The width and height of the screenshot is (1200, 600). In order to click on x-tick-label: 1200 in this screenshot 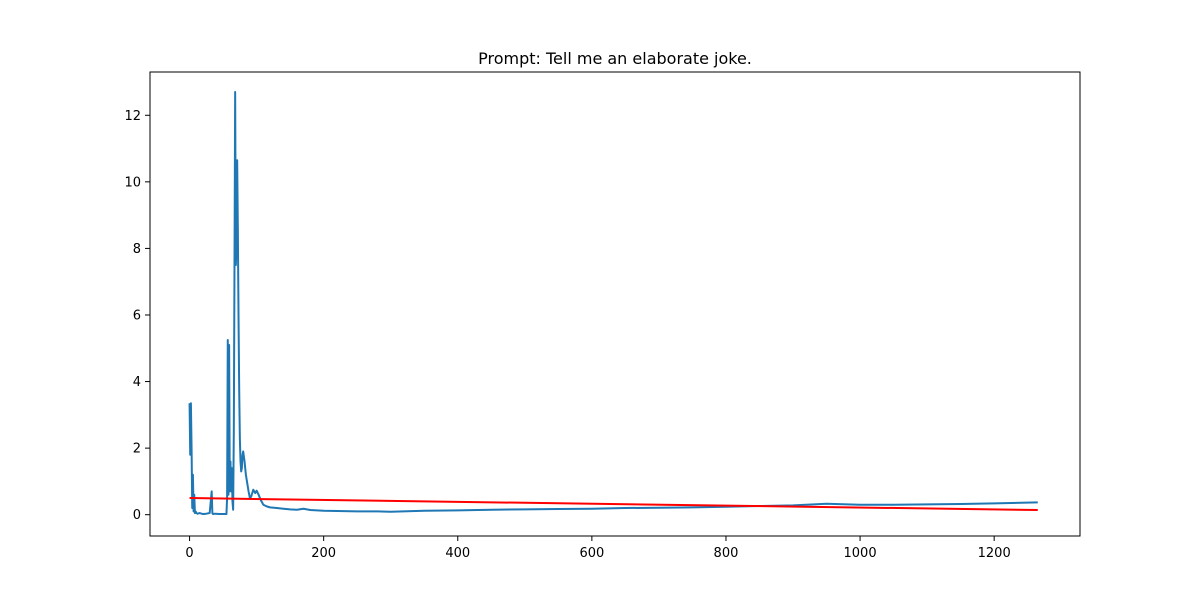, I will do `click(994, 553)`.